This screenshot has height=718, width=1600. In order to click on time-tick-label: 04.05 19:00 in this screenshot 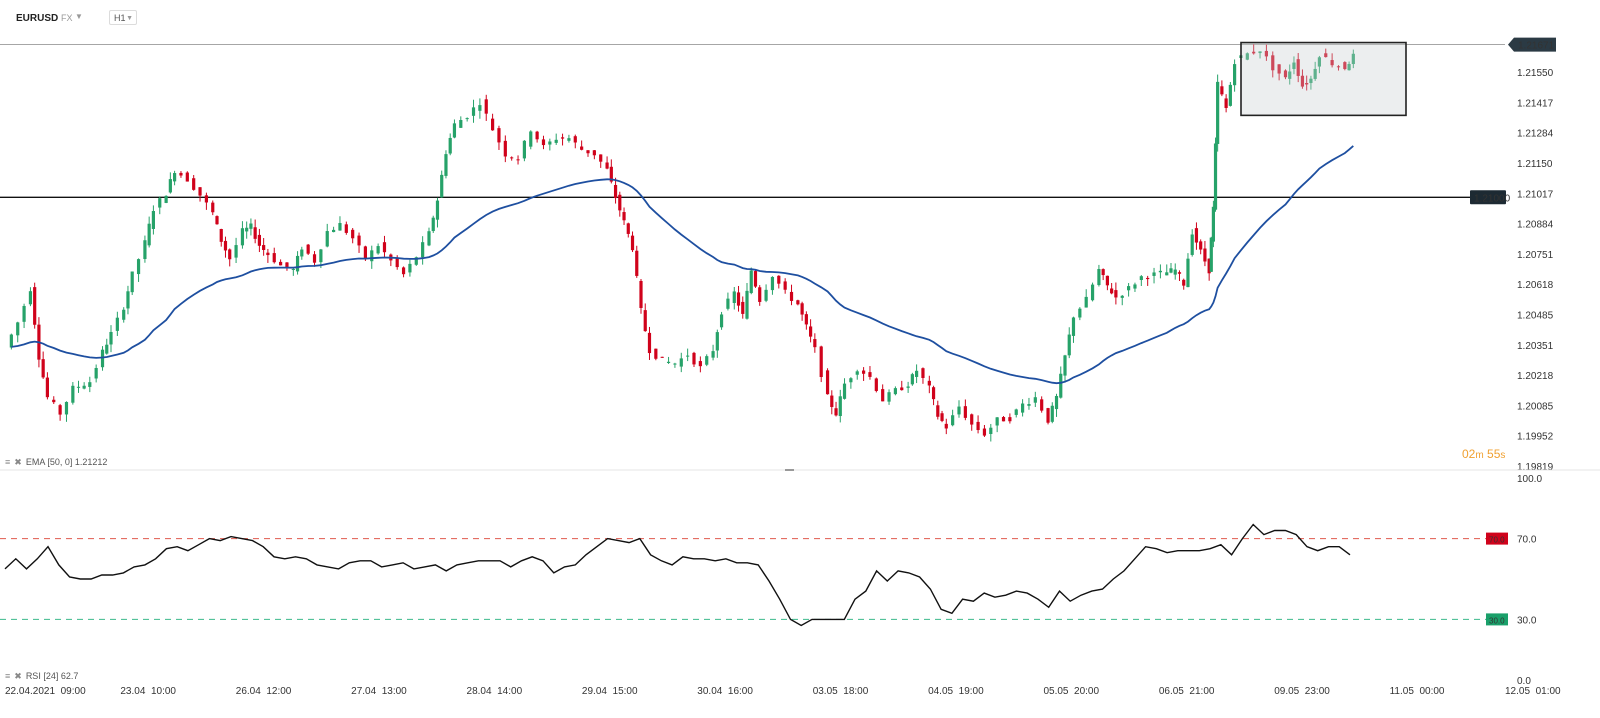, I will do `click(956, 691)`.